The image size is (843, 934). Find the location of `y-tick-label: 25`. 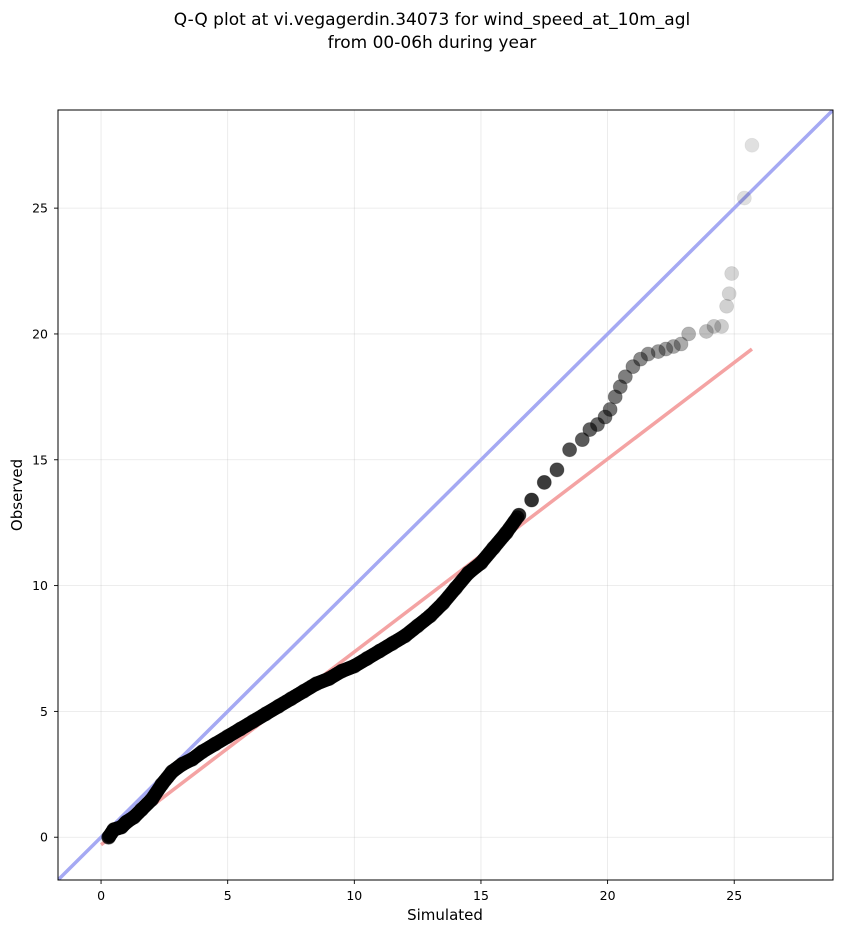

y-tick-label: 25 is located at coordinates (40, 208).